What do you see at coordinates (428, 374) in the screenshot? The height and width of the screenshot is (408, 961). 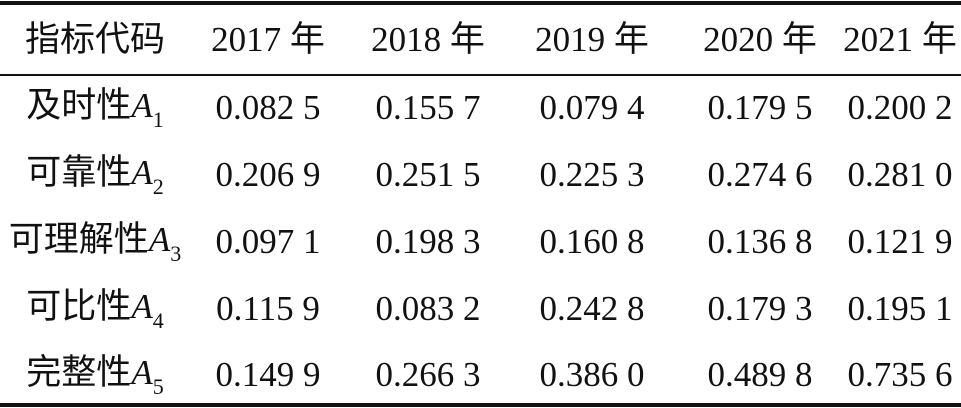 I see `value-cell: 0.266 3` at bounding box center [428, 374].